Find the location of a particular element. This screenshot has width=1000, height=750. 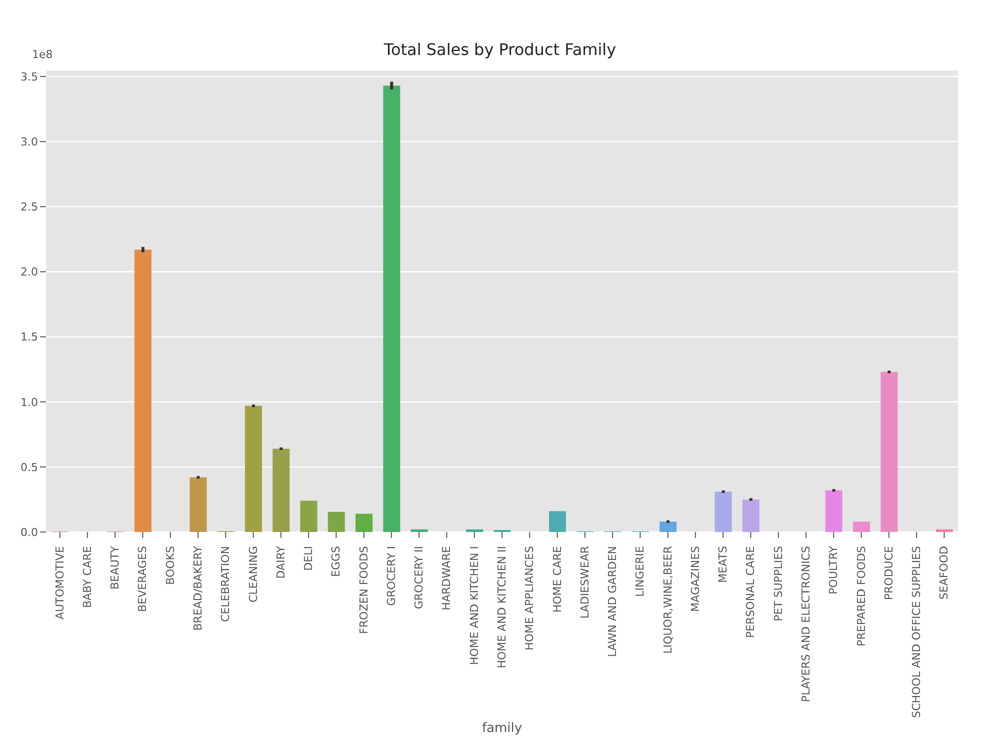

x-tick-label: CLEANING is located at coordinates (253, 574).